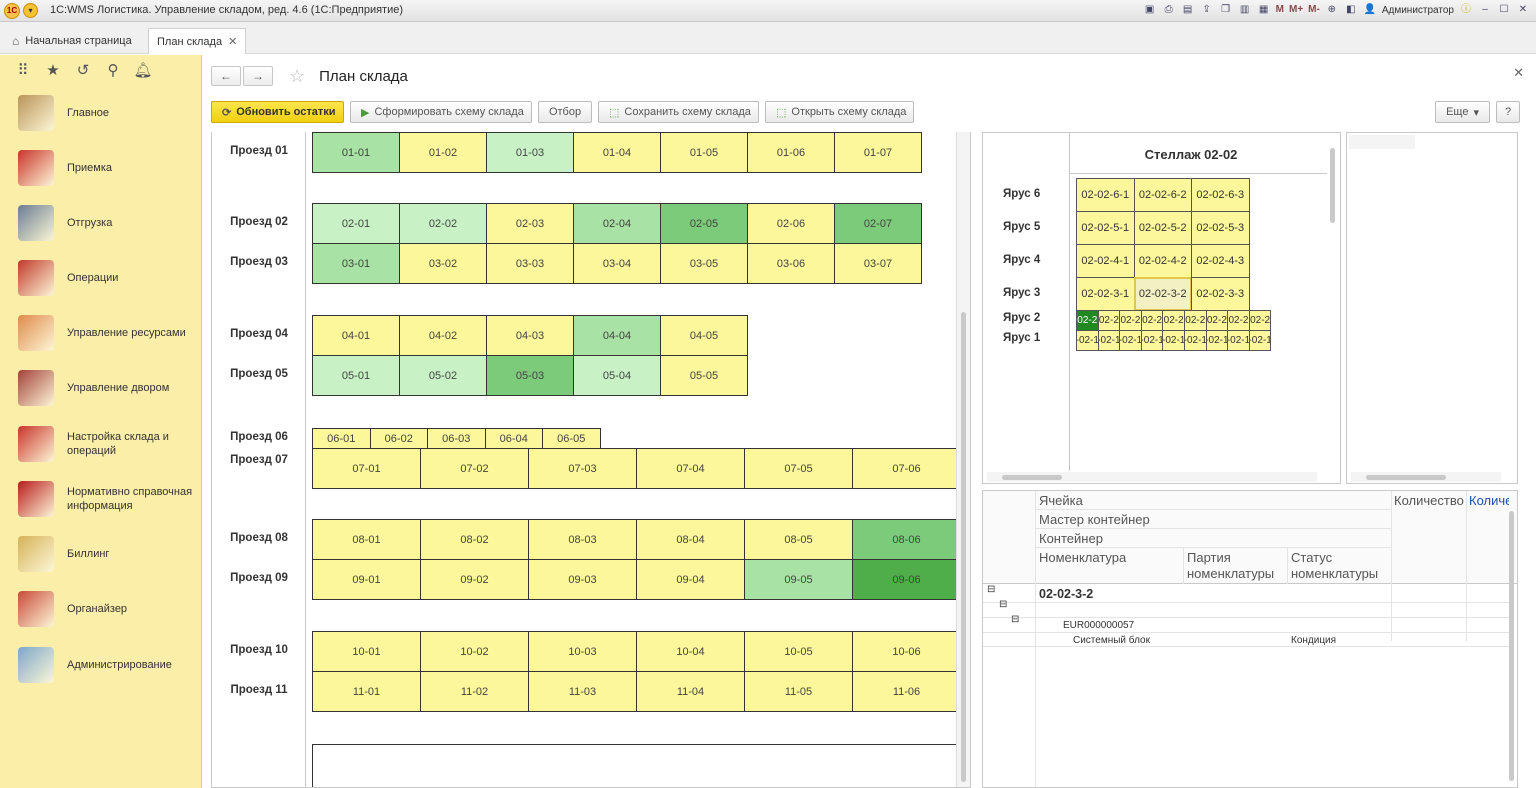  Describe the element at coordinates (1220, 294) in the screenshot. I see `rack-cell: 02-02-3-3` at that location.